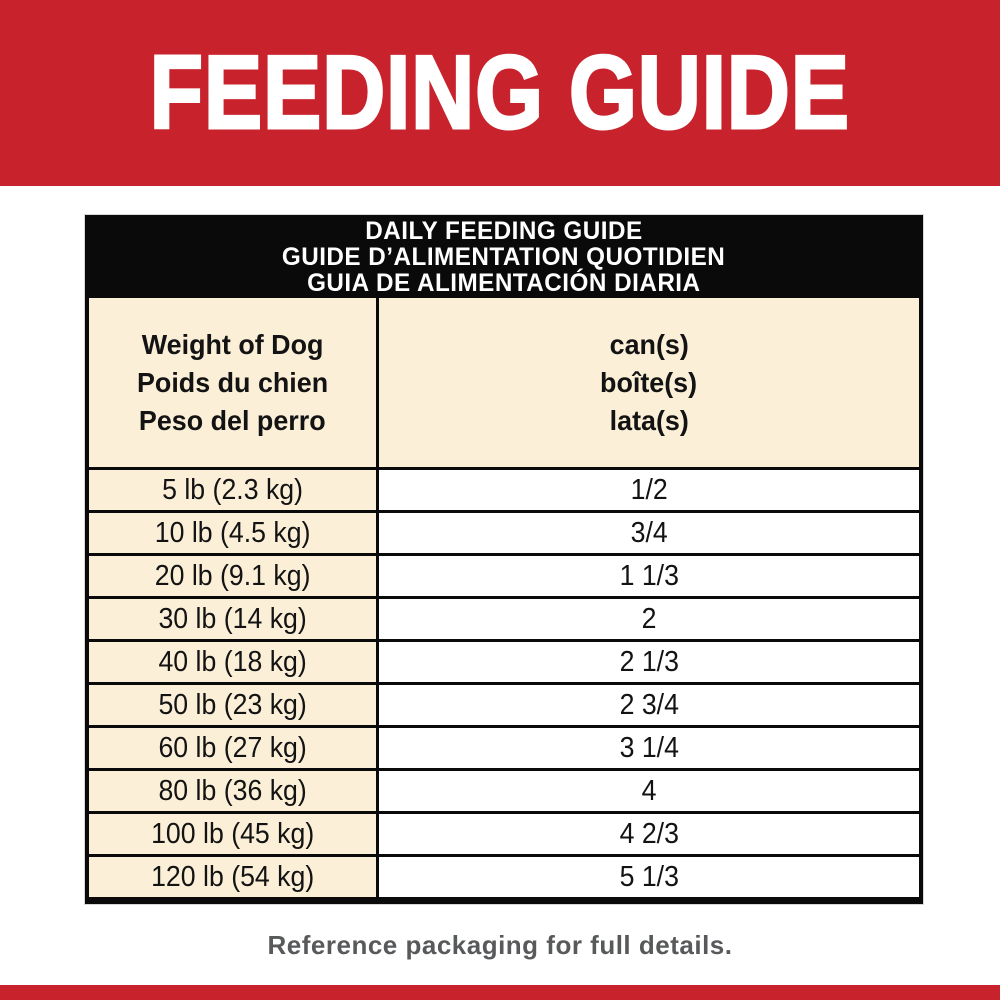 This screenshot has width=1000, height=1000. I want to click on table-row: 80 lb (36 kg) 4, so click(504, 791).